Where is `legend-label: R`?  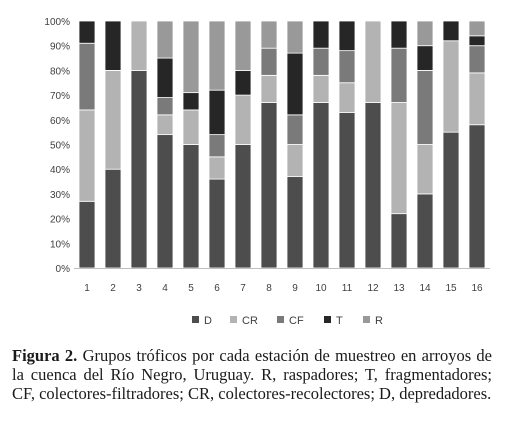 legend-label: R is located at coordinates (379, 321).